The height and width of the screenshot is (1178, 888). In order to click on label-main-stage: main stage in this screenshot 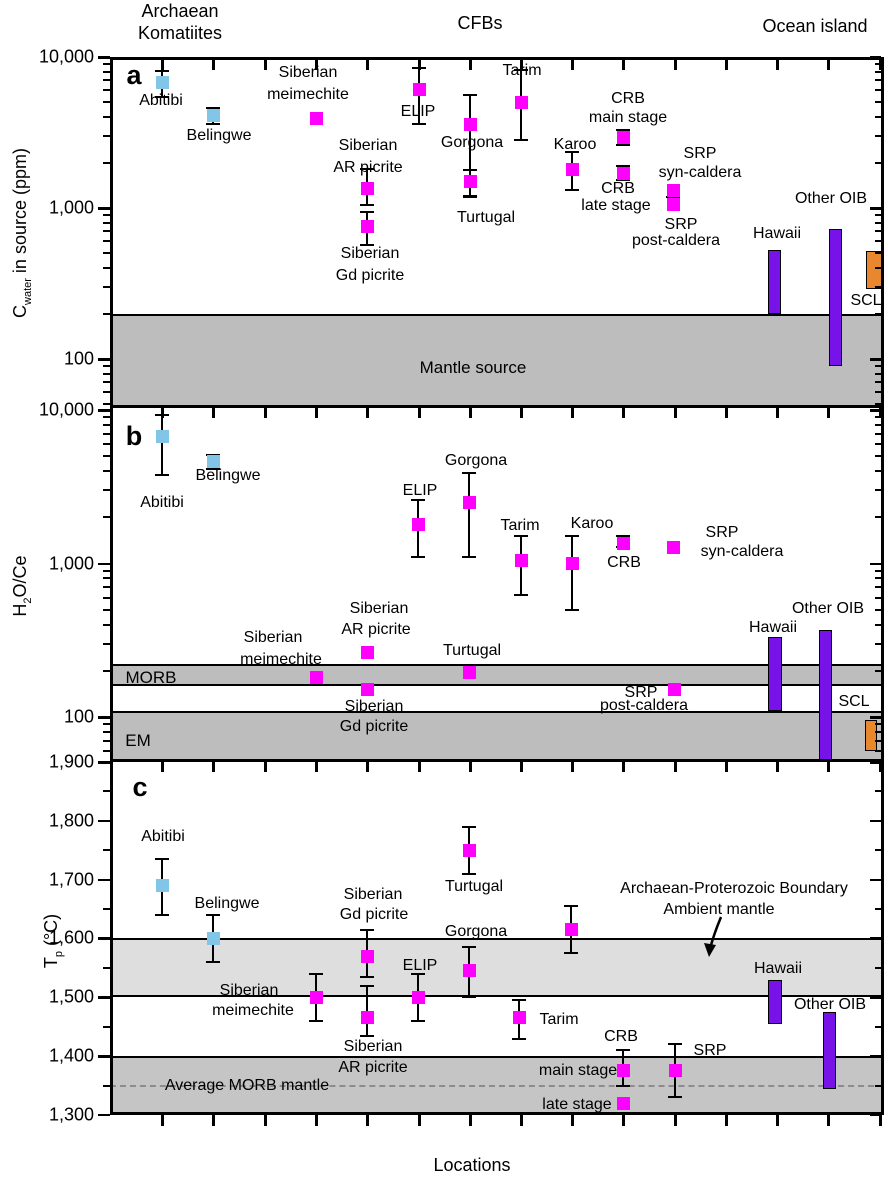, I will do `click(578, 1070)`.